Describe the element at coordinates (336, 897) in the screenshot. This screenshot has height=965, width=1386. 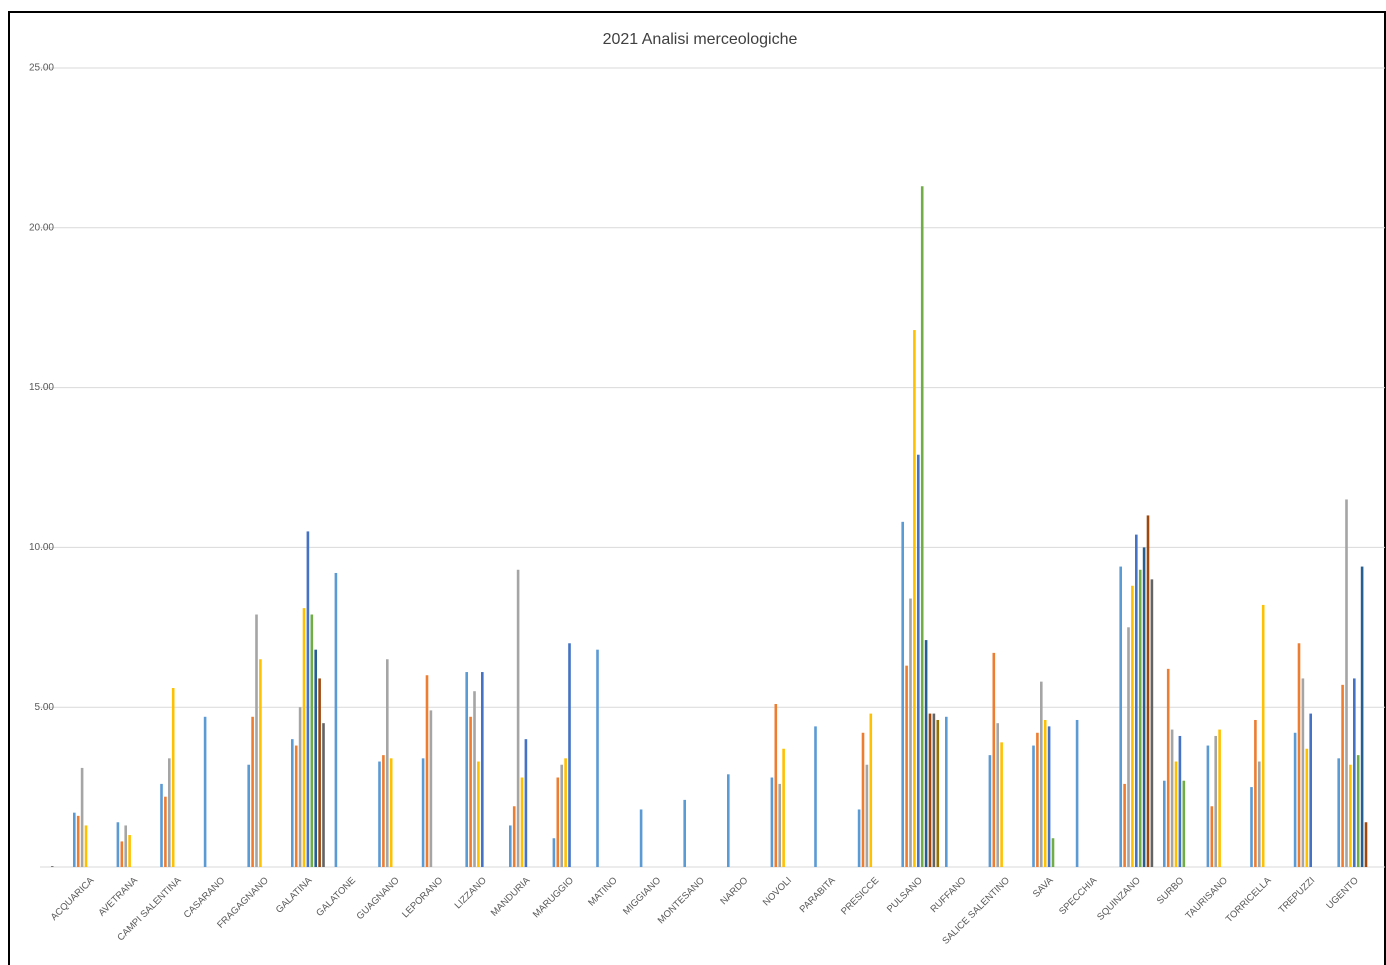
I see `x-tick-label: GALATONE` at that location.